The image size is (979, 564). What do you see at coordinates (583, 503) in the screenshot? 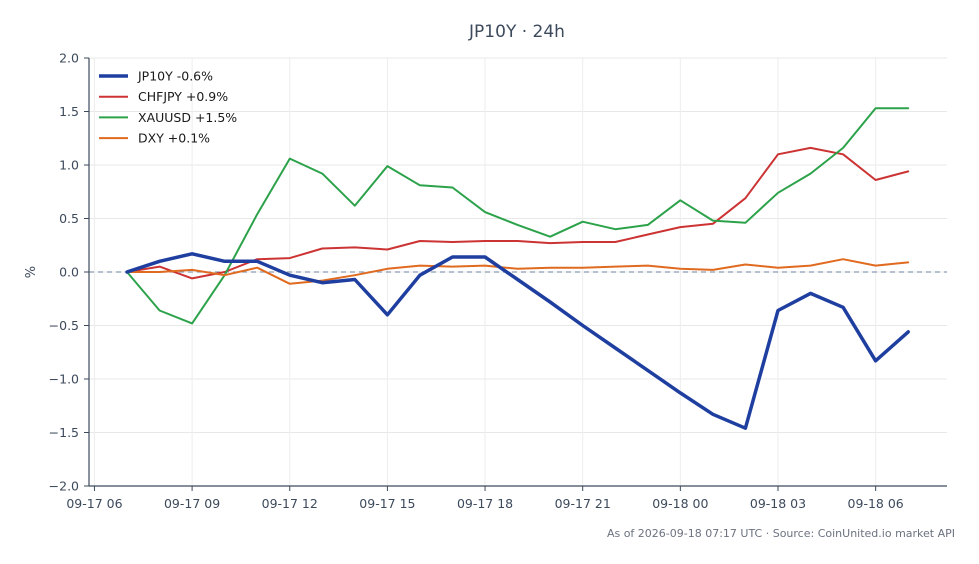
I see `x-tick-label: 09-17 21` at bounding box center [583, 503].